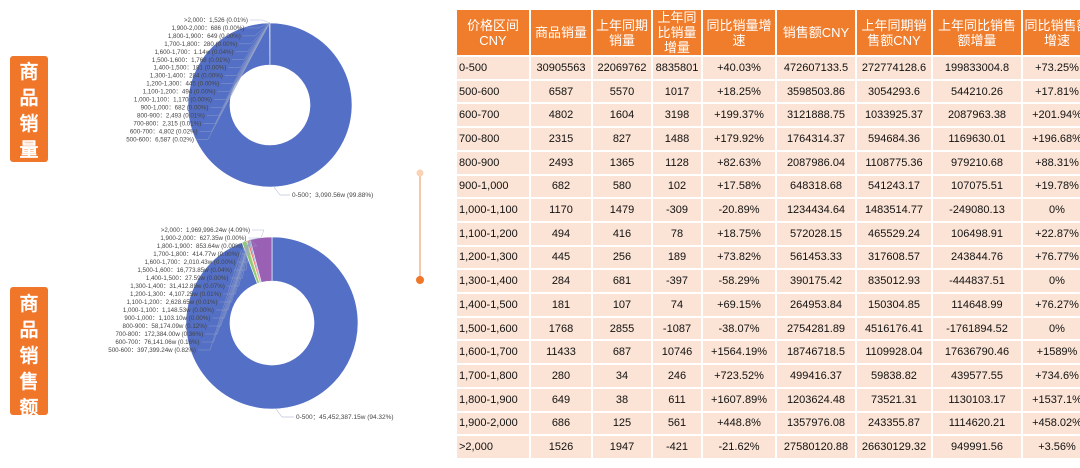 This screenshot has height=468, width=1080. I want to click on table-cell: 18746718.5, so click(816, 352).